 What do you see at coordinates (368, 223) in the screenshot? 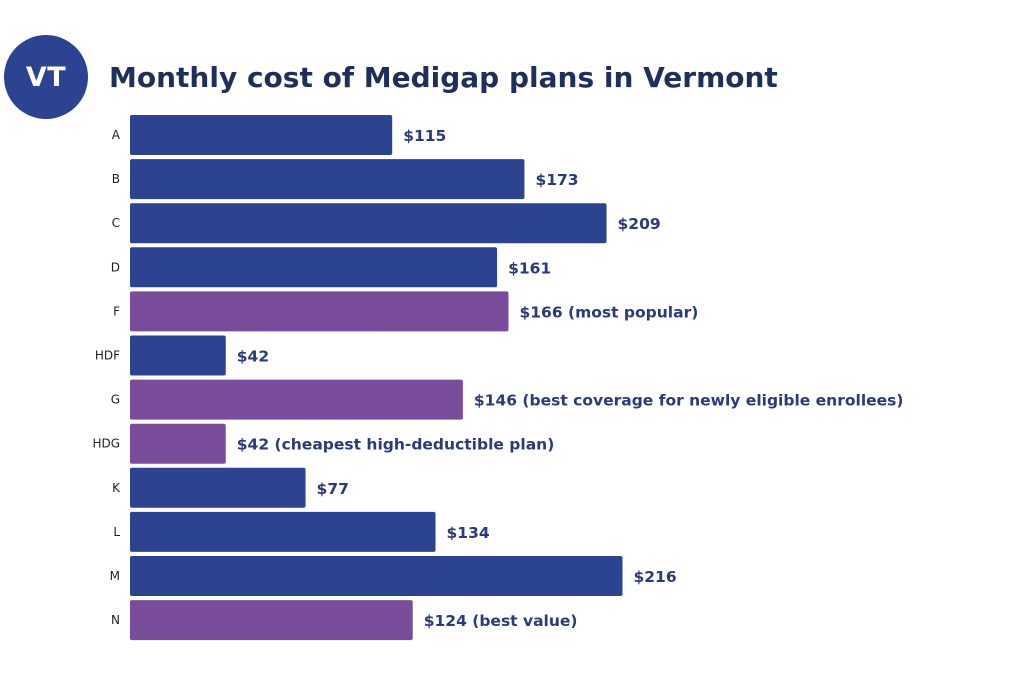
I see `bar-c` at bounding box center [368, 223].